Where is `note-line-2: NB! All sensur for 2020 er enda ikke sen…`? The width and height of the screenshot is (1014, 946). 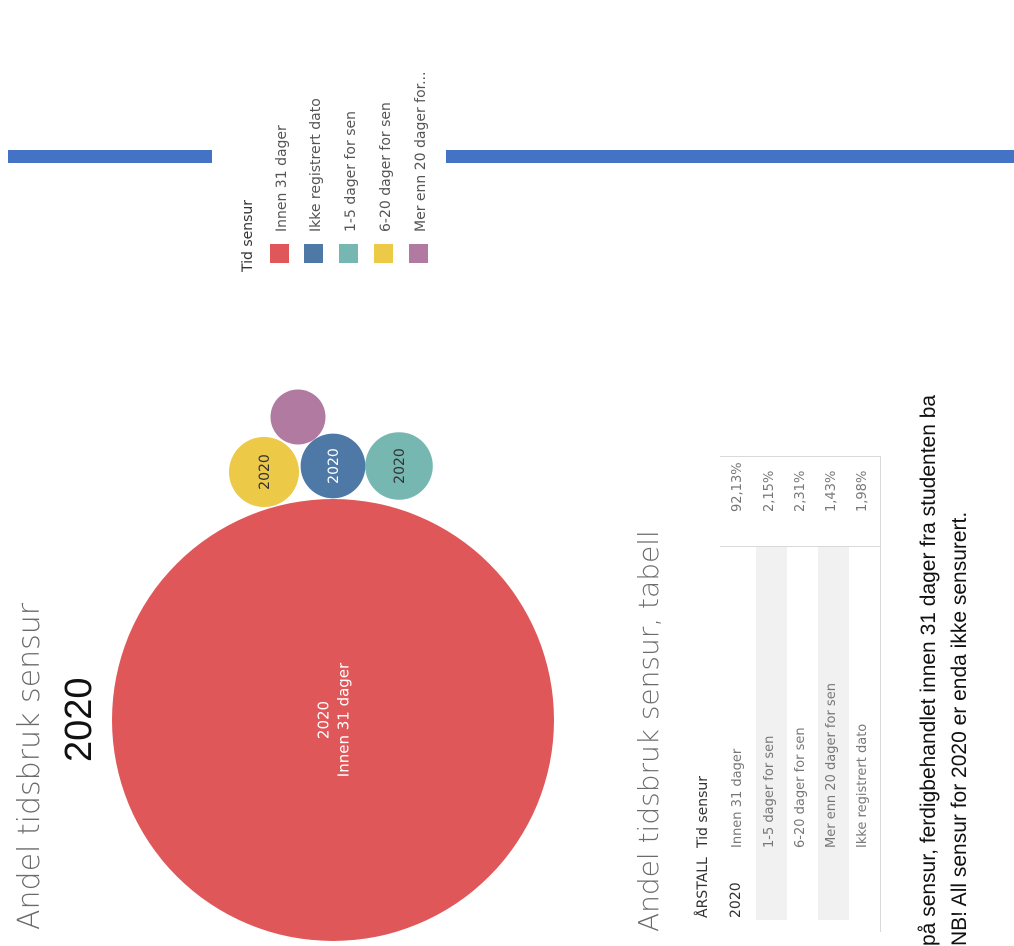
note-line-2: NB! All sensur for 2020 er enda ikke sen… is located at coordinates (959, 728).